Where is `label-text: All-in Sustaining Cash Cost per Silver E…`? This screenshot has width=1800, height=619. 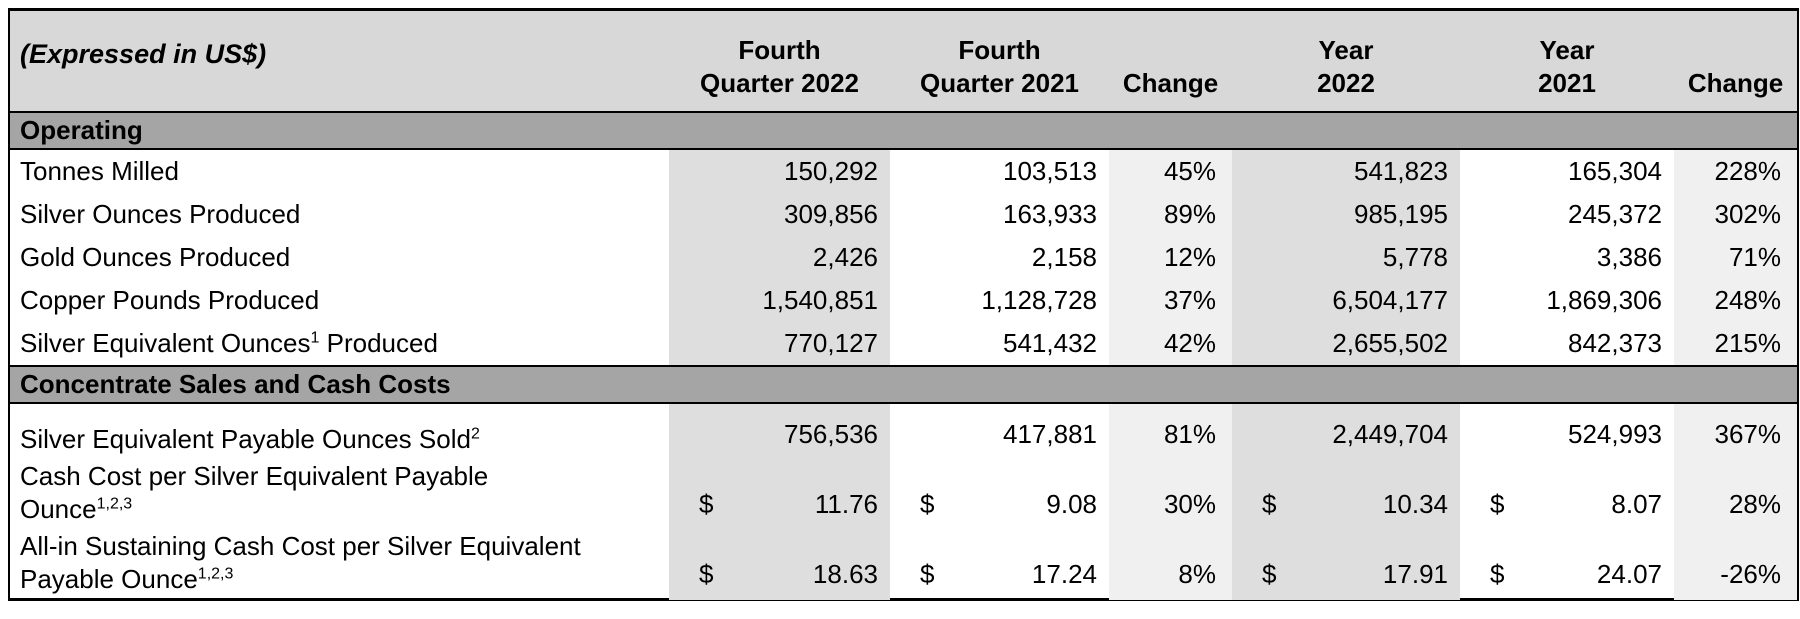
label-text: All-in Sustaining Cash Cost per Silver E… is located at coordinates (300, 546).